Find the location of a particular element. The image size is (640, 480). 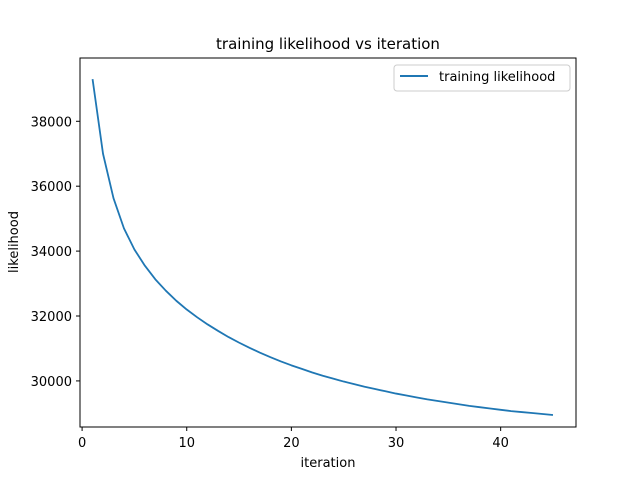

x-tick-label: 10 is located at coordinates (186, 443).